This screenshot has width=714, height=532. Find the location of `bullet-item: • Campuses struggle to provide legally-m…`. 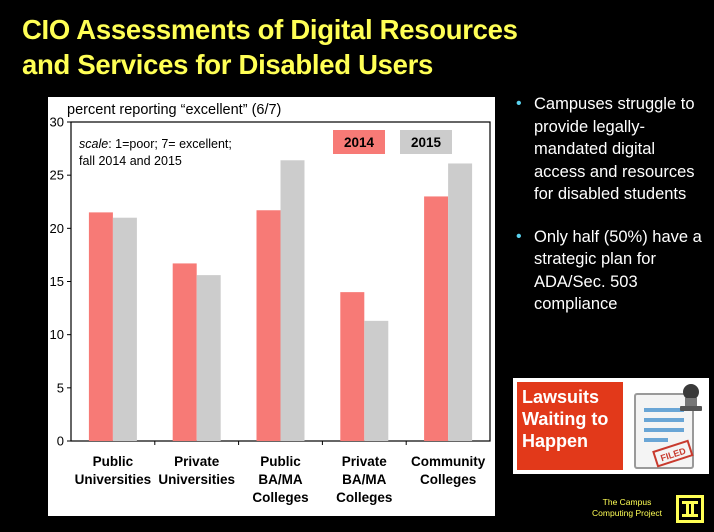

bullet-item: • Campuses struggle to provide legally-m… is located at coordinates (611, 149).